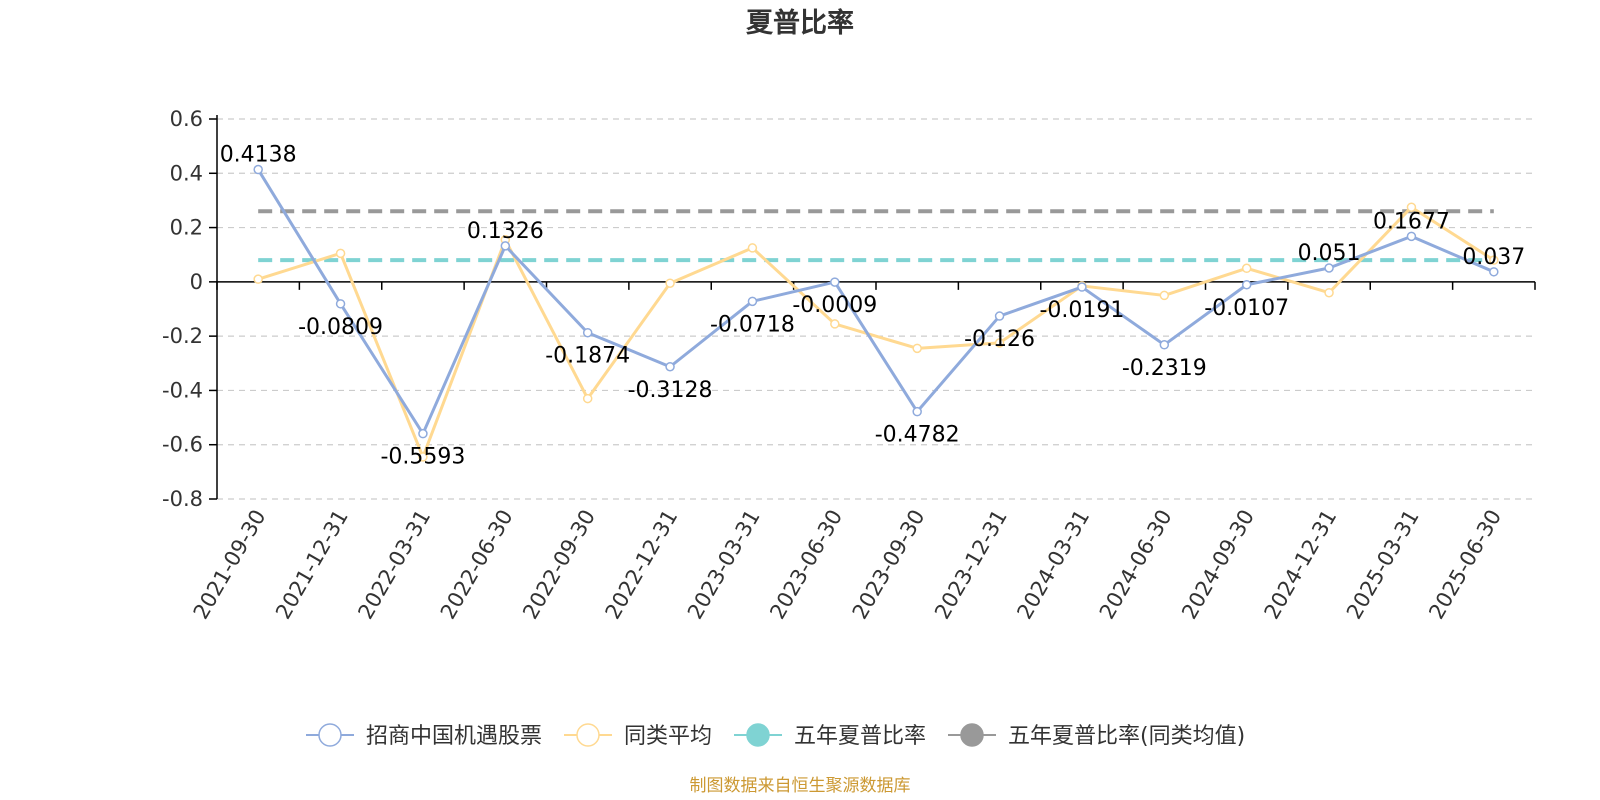  I want to click on legend-item: 同类平均, so click(638, 736).